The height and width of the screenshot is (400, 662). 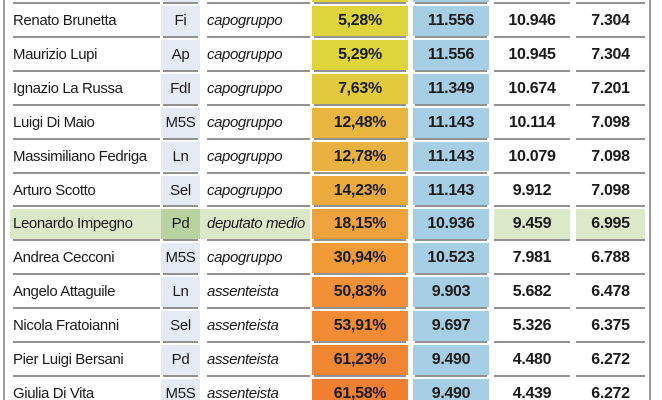 What do you see at coordinates (180, 156) in the screenshot?
I see `party-label: Ln` at bounding box center [180, 156].